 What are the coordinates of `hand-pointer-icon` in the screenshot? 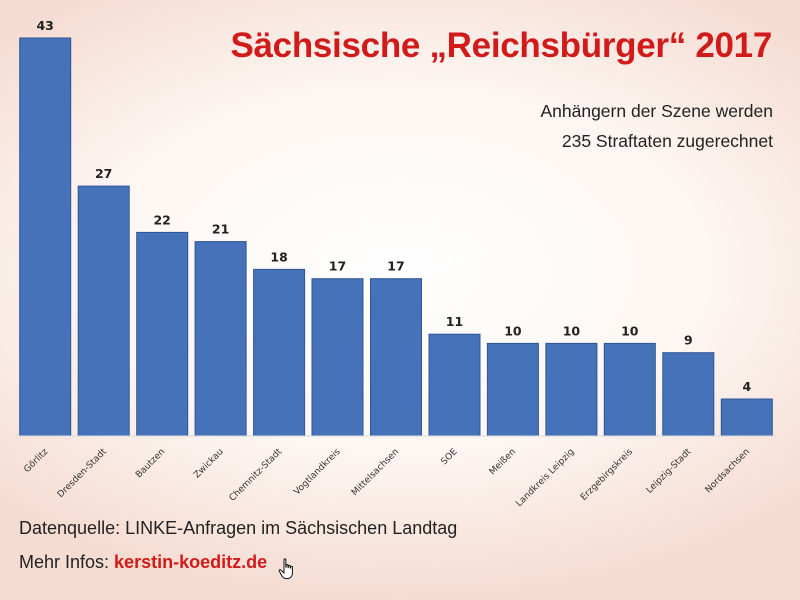 It's located at (285, 568).